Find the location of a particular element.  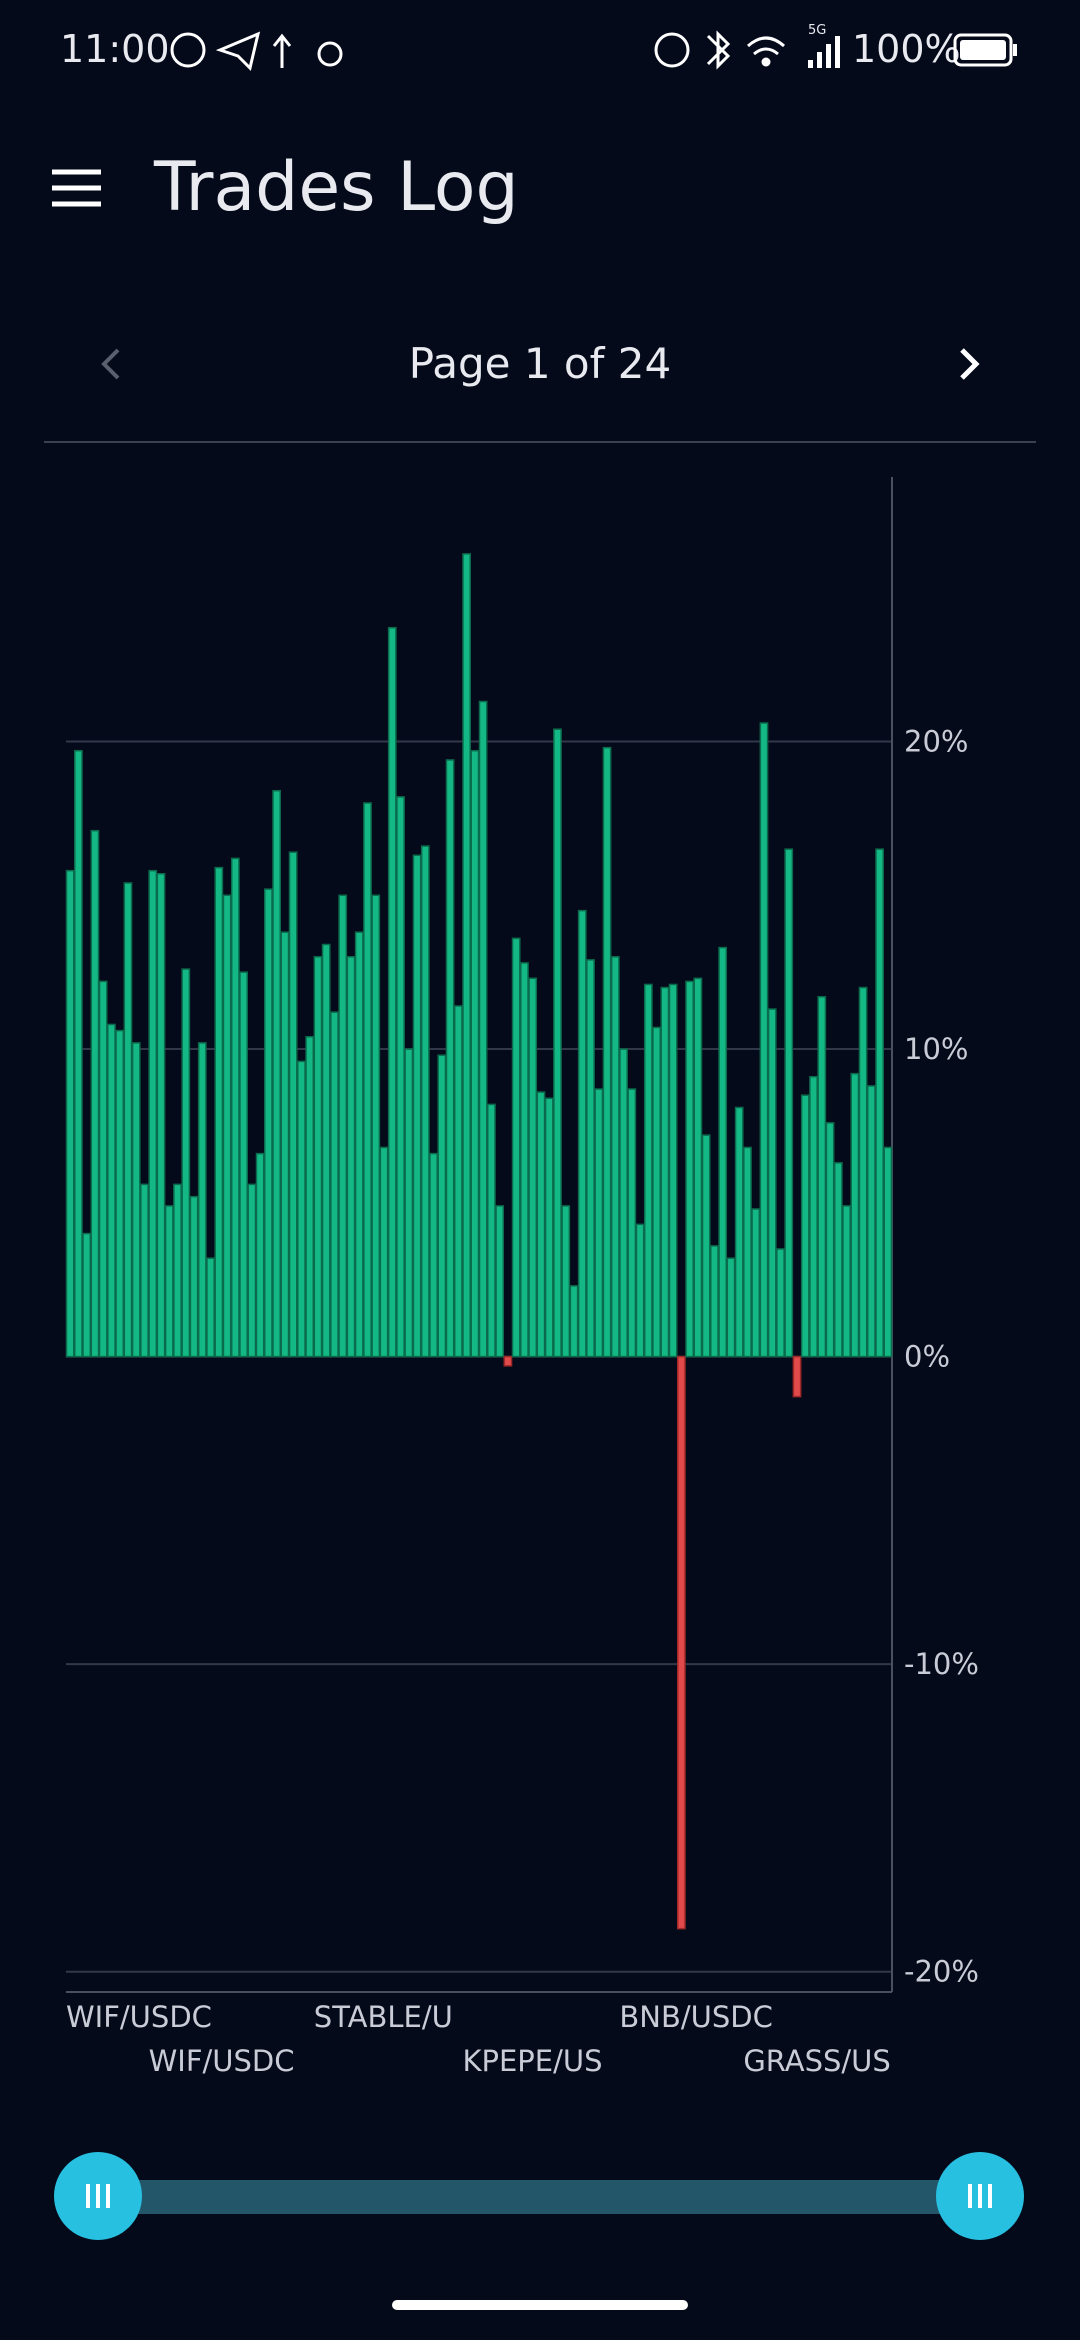

y-tick-label: -10% is located at coordinates (941, 1664).